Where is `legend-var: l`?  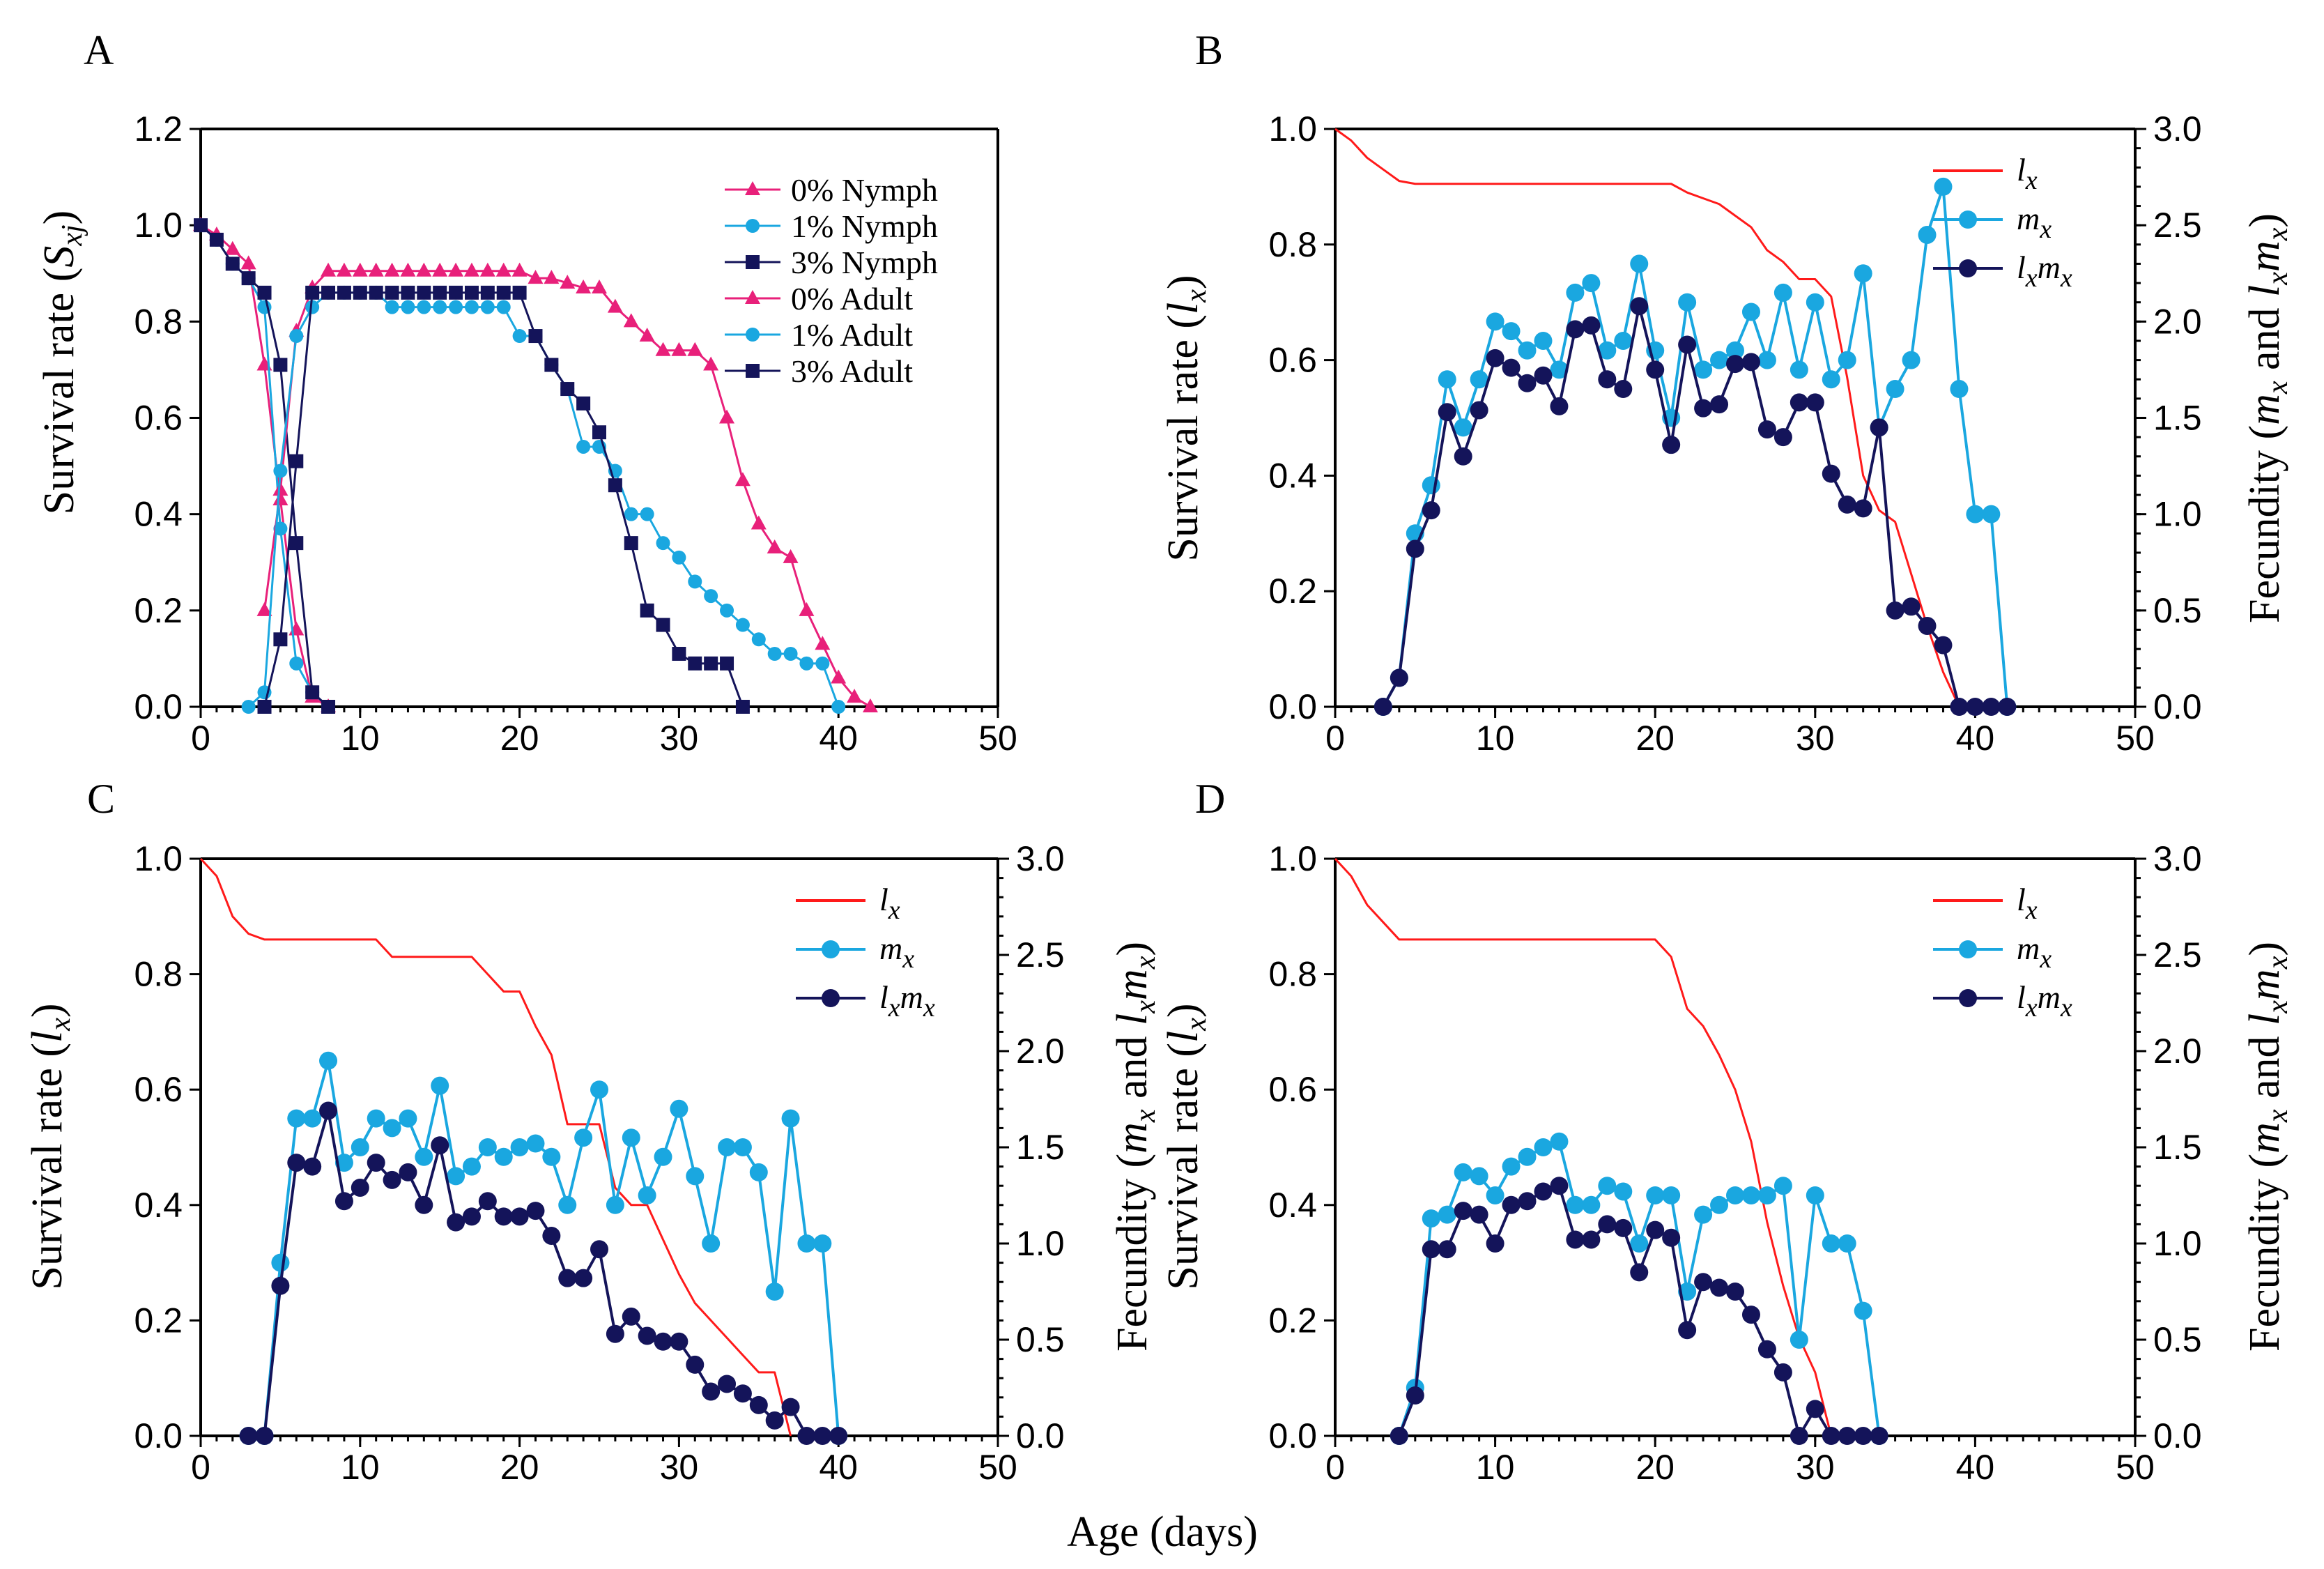
legend-var: l is located at coordinates (2022, 997).